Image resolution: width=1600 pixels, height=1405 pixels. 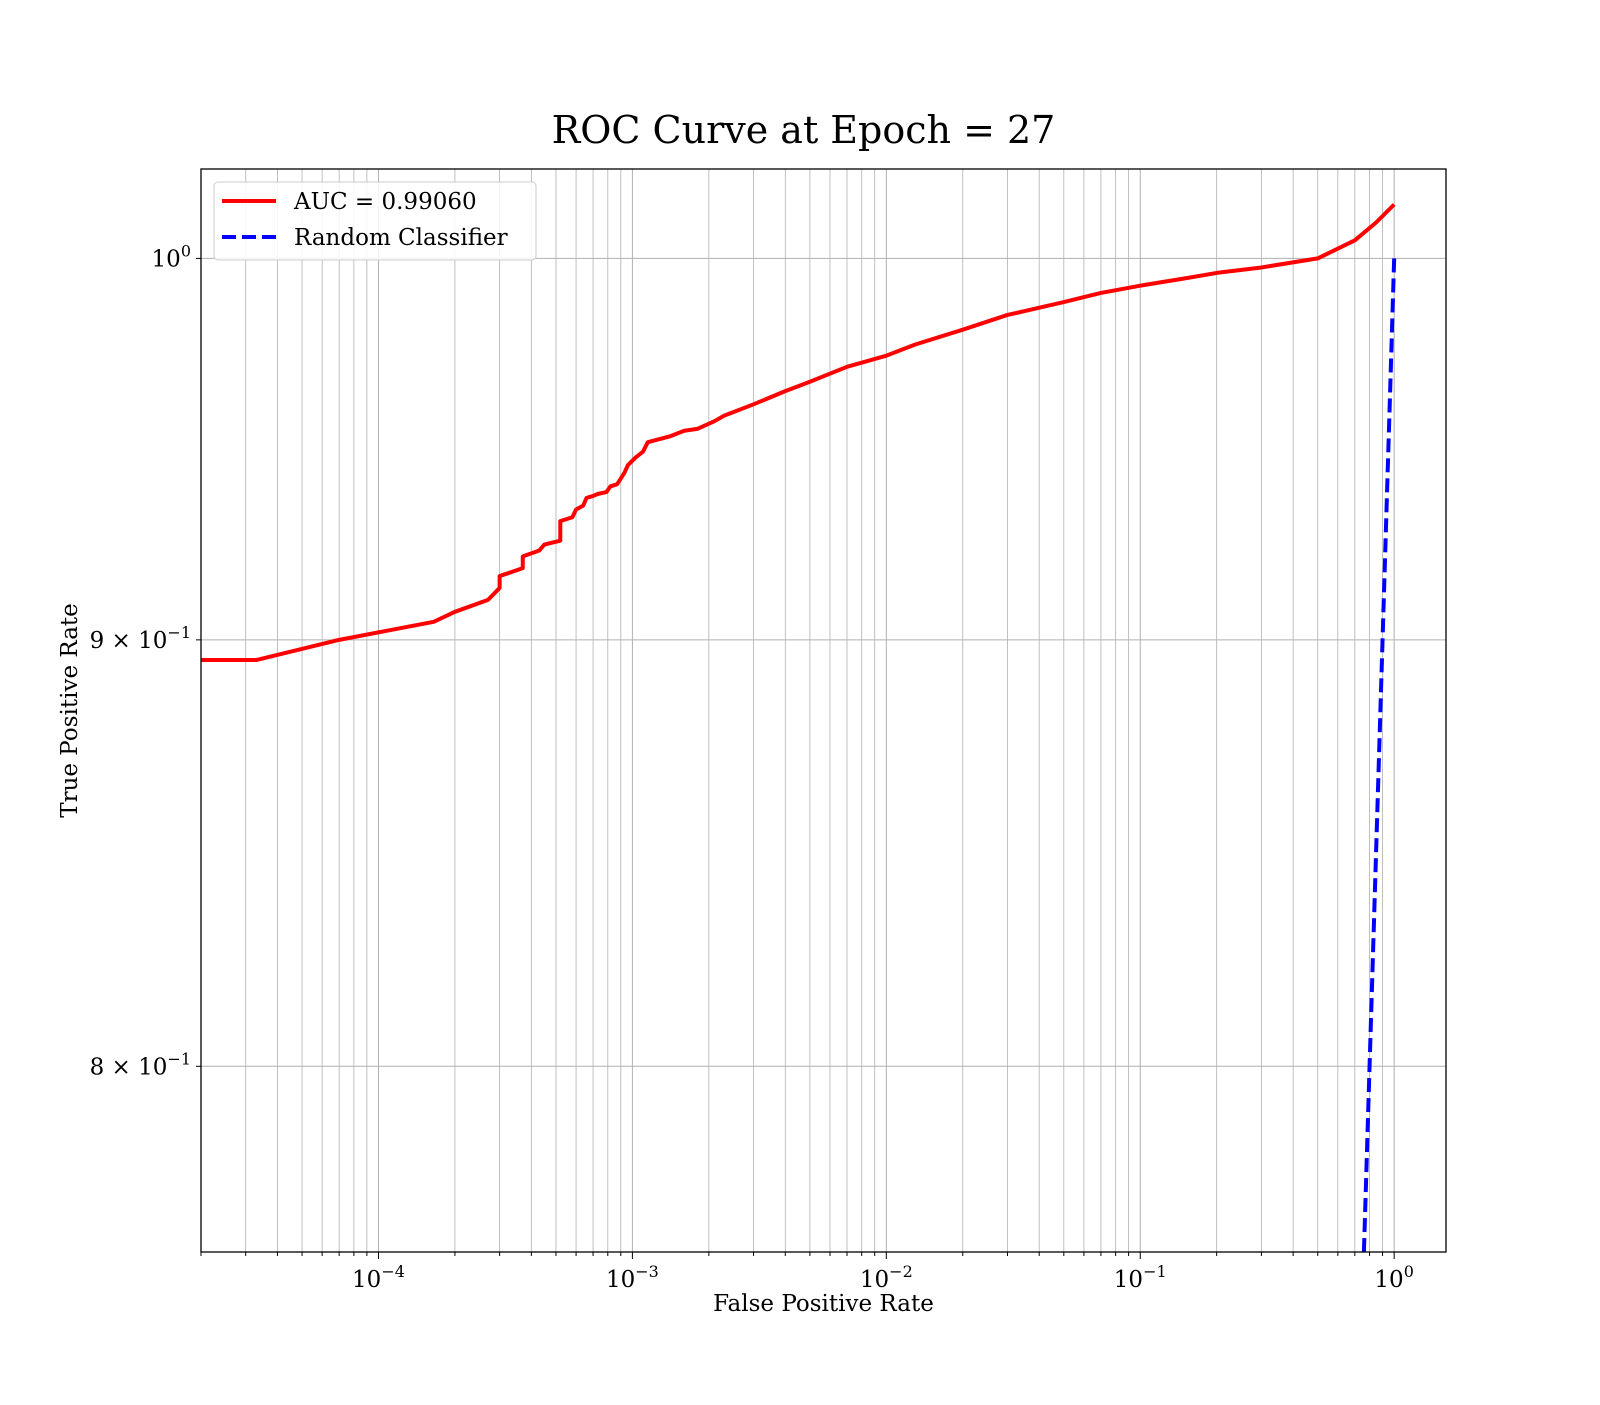 What do you see at coordinates (823, 1304) in the screenshot?
I see `x-axis-label: False Positive Rate` at bounding box center [823, 1304].